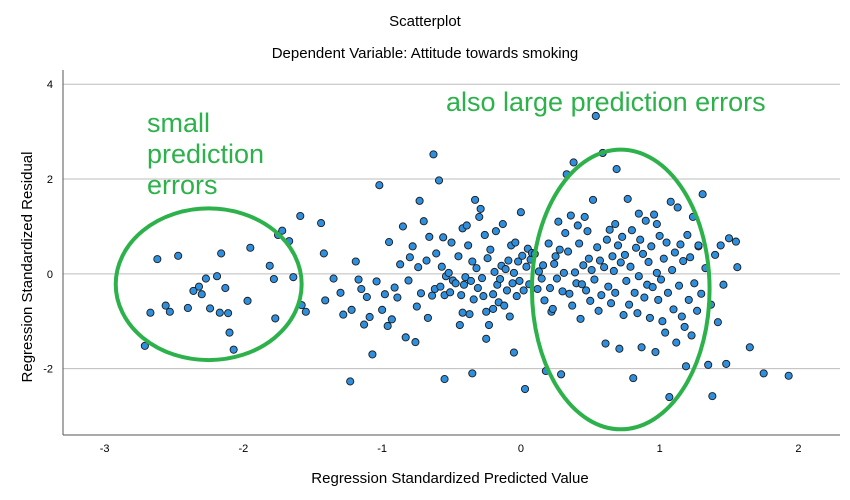  I want to click on chart-title: Scatterplot, so click(425, 21).